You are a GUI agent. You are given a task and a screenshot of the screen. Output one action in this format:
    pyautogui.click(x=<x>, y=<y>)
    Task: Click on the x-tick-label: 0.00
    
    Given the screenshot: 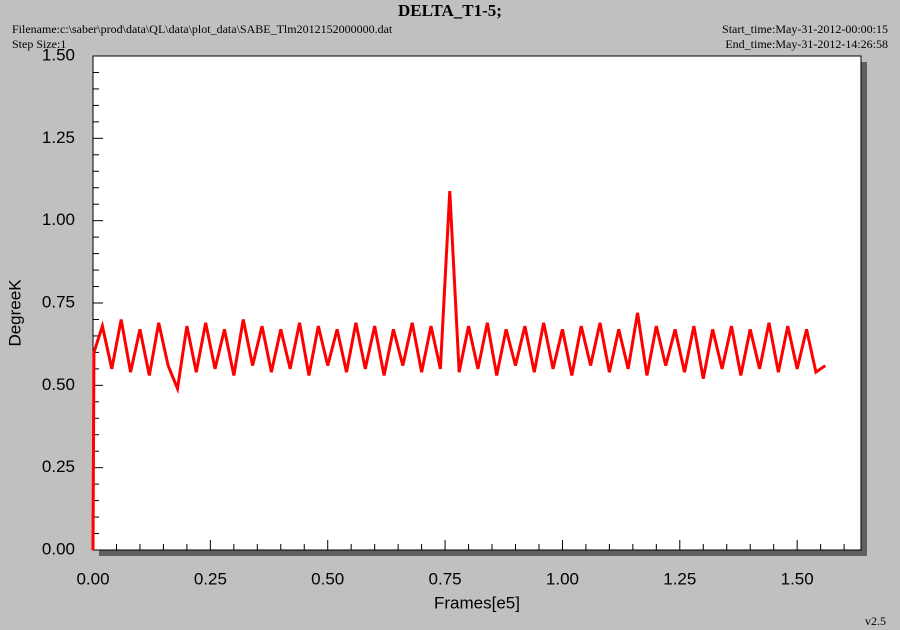 What is the action you would take?
    pyautogui.click(x=92, y=578)
    